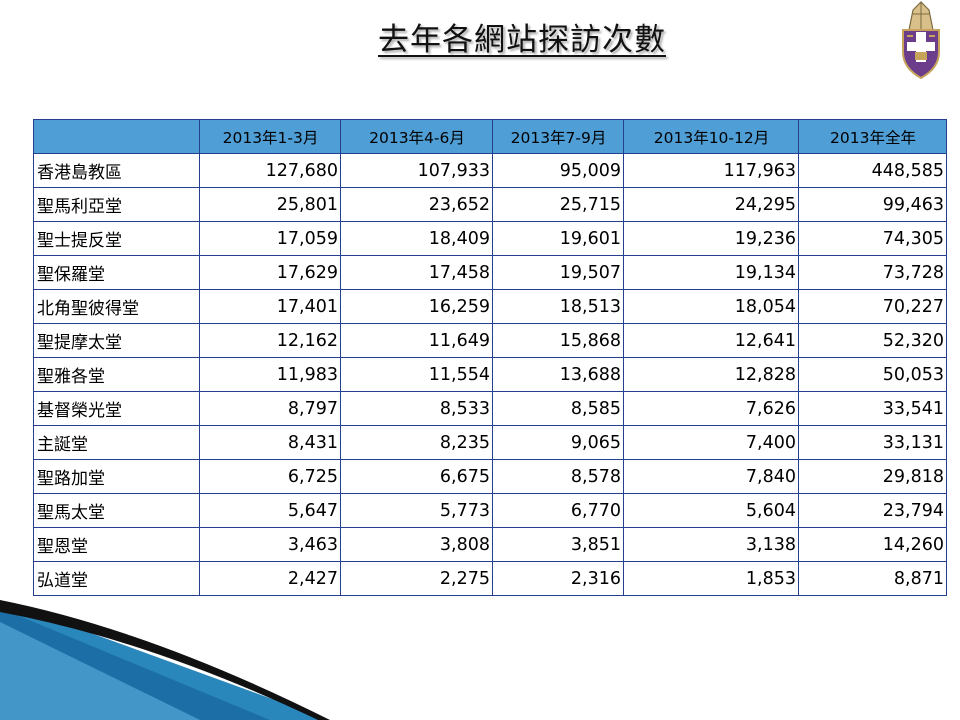  Describe the element at coordinates (711, 136) in the screenshot. I see `column-header-q4: 2013年10-12月` at that location.